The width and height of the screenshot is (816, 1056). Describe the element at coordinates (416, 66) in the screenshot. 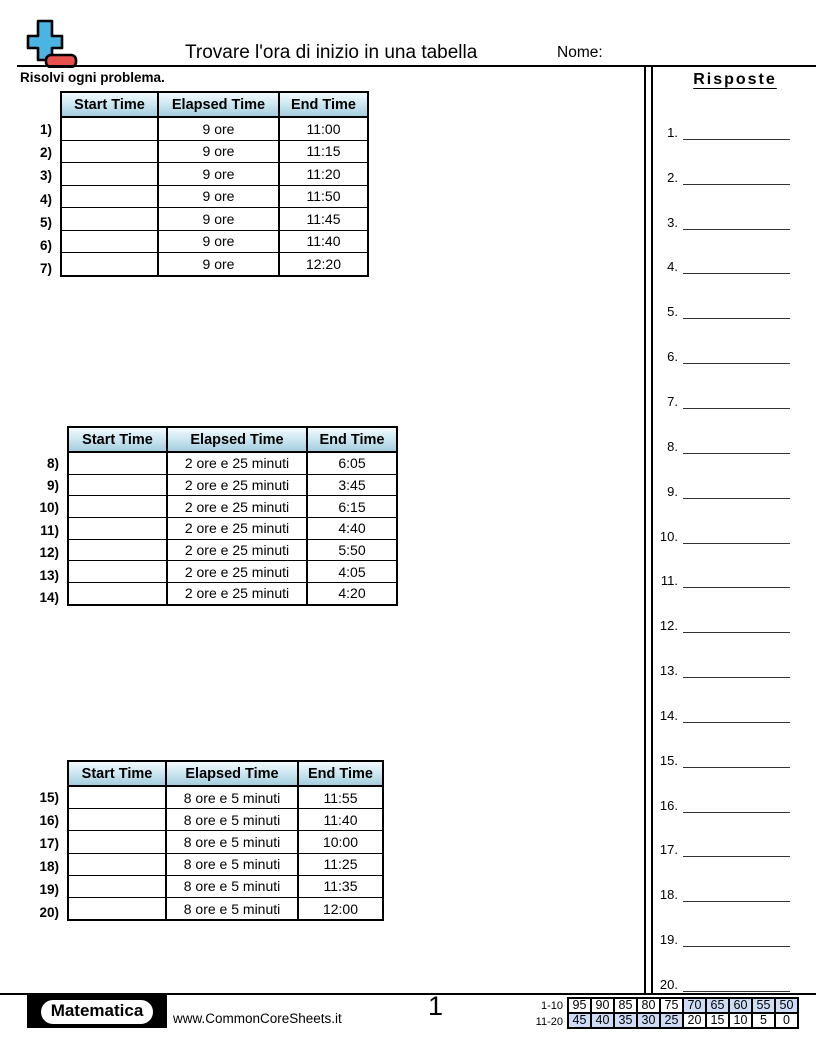

I see `header-rule` at that location.